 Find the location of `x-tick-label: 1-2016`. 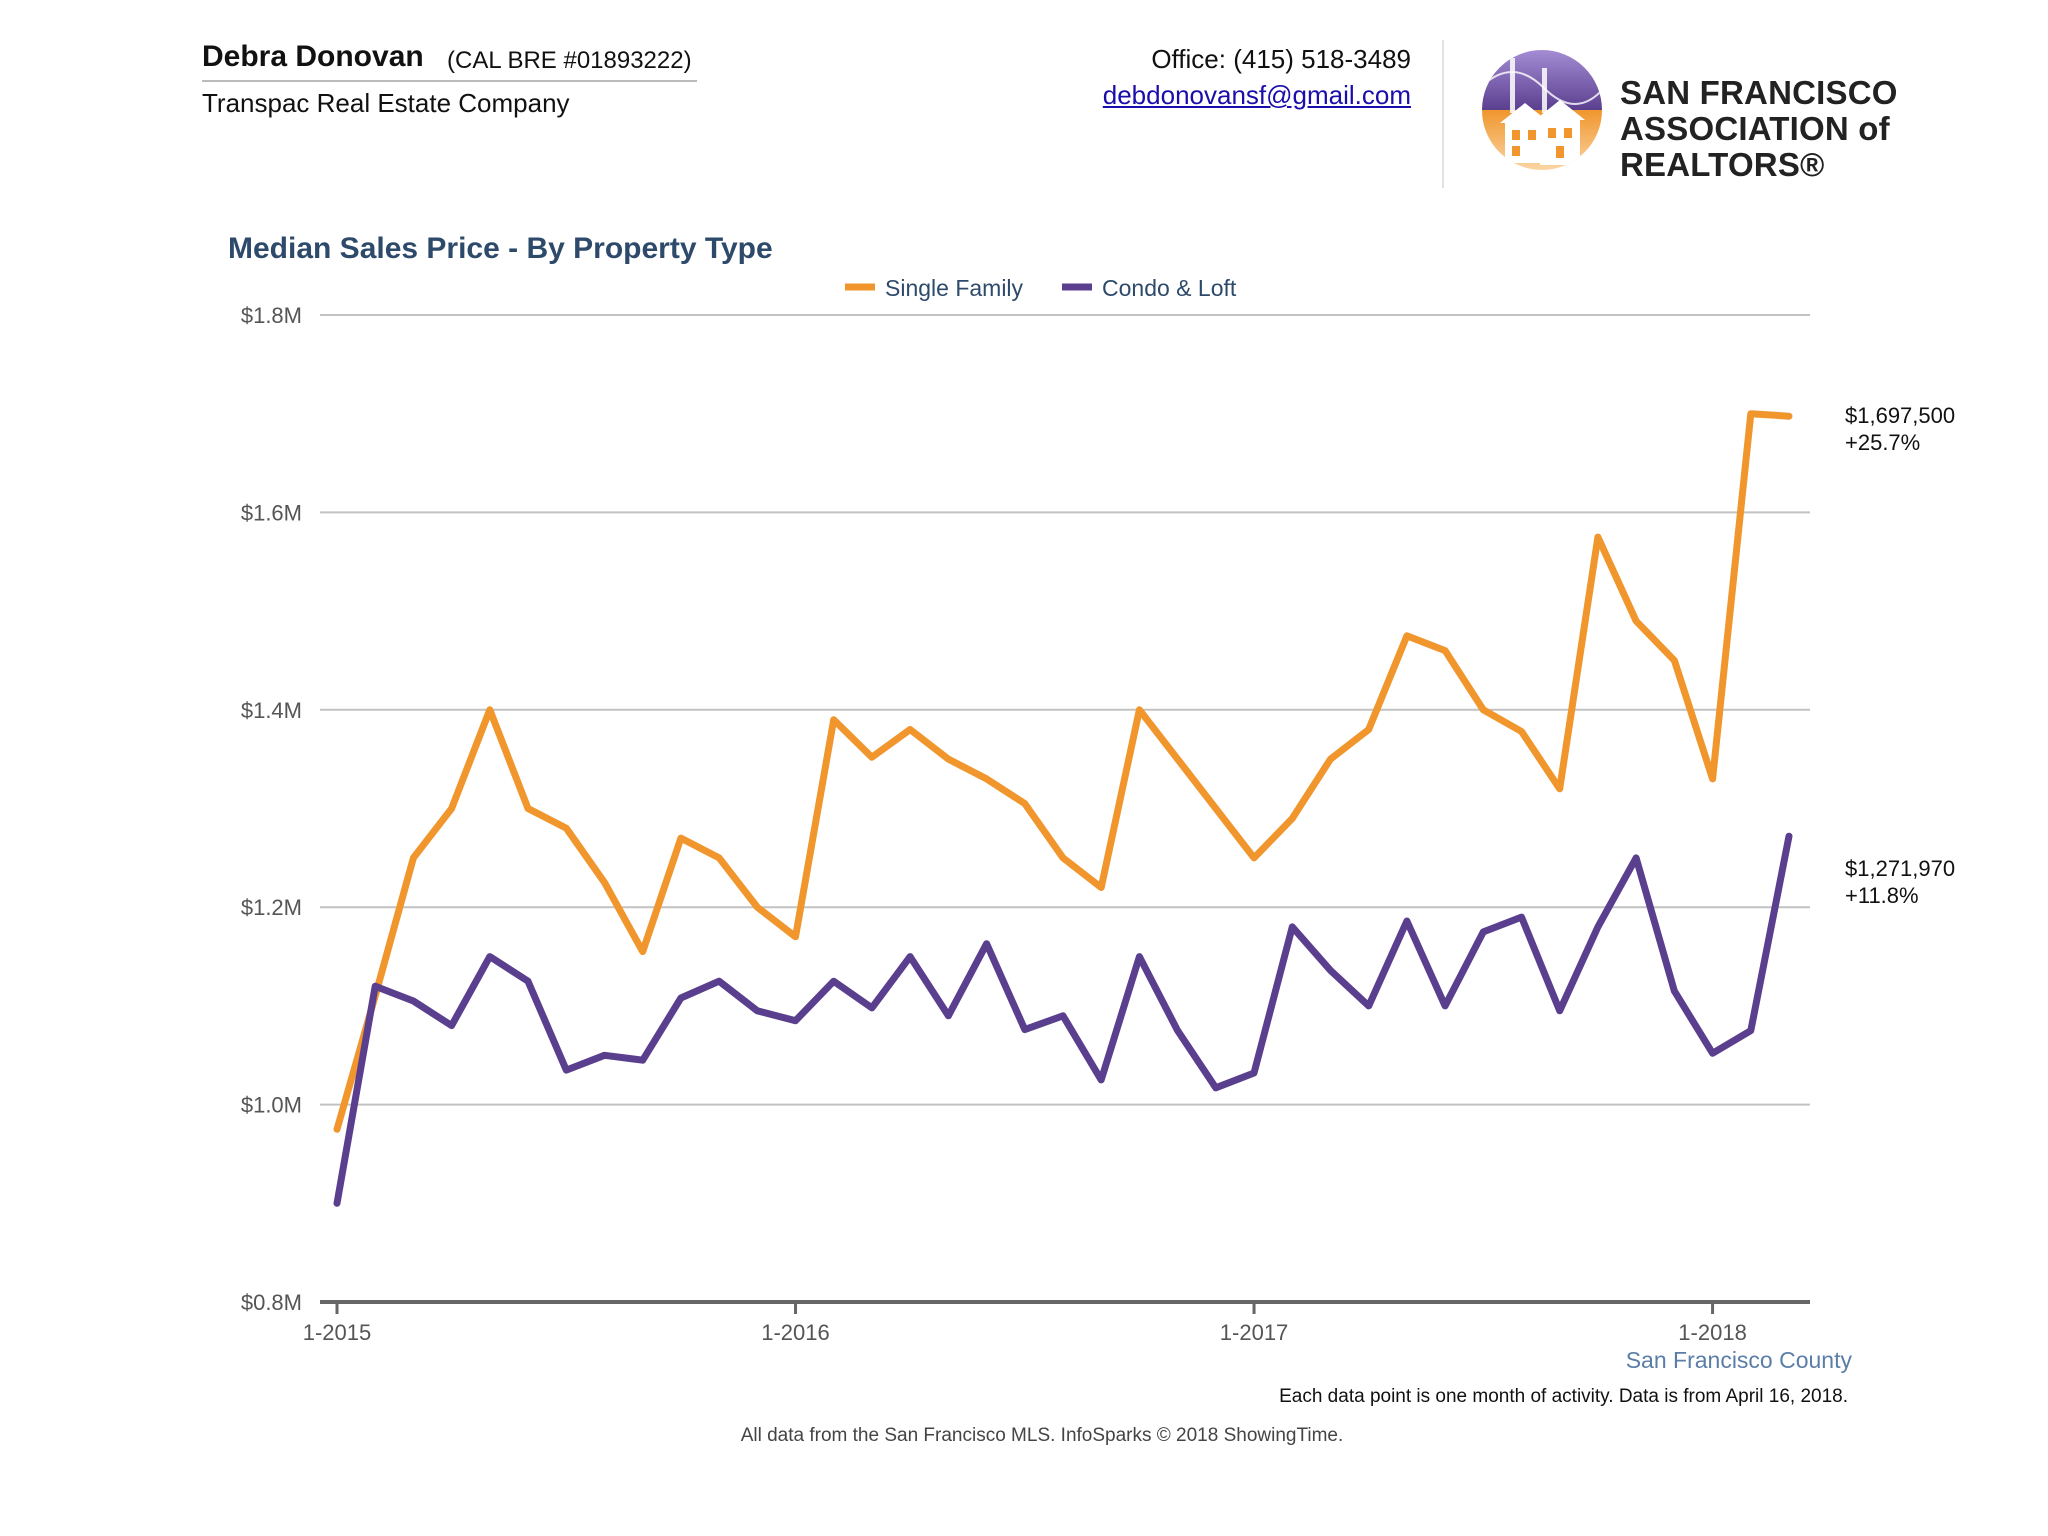

x-tick-label: 1-2016 is located at coordinates (795, 1332).